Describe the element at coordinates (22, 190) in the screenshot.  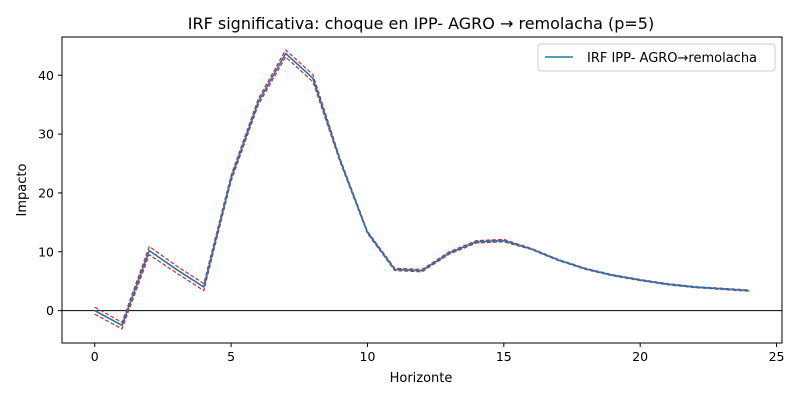
I see `y-axis-label: Impacto` at that location.